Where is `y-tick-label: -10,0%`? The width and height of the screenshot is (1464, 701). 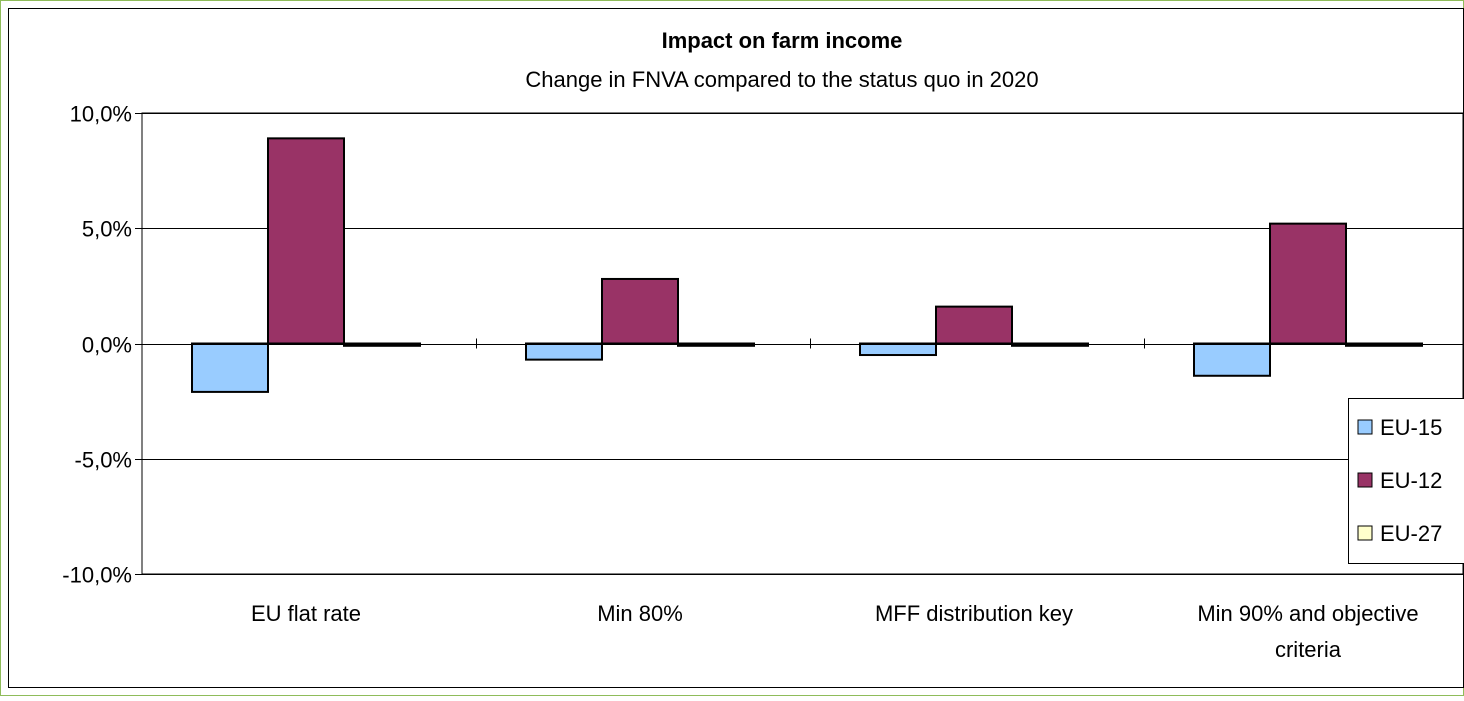
y-tick-label: -10,0% is located at coordinates (97, 575).